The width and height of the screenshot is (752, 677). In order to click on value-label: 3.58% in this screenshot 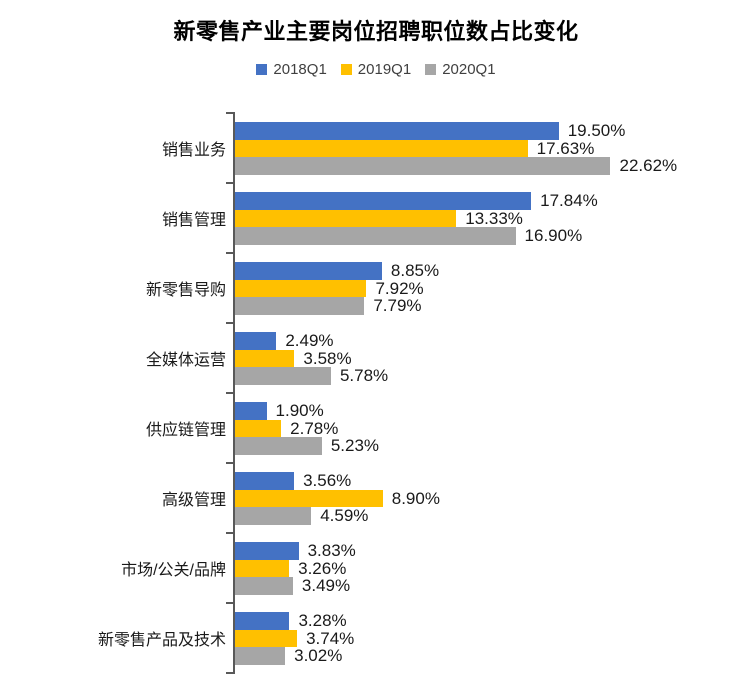, I will do `click(327, 358)`.